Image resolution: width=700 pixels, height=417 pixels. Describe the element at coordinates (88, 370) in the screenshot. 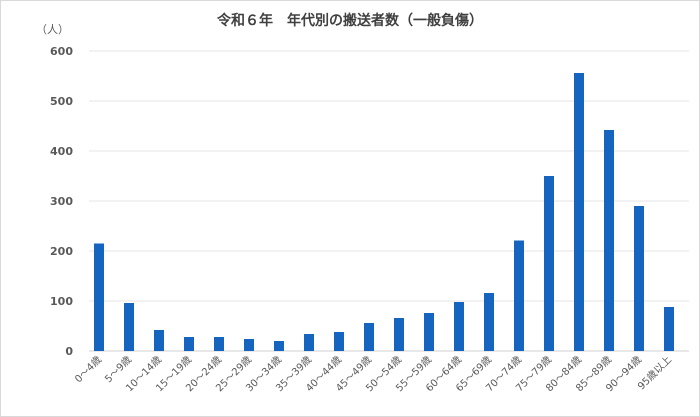

I see `x-tick-label: 0～4歳` at that location.